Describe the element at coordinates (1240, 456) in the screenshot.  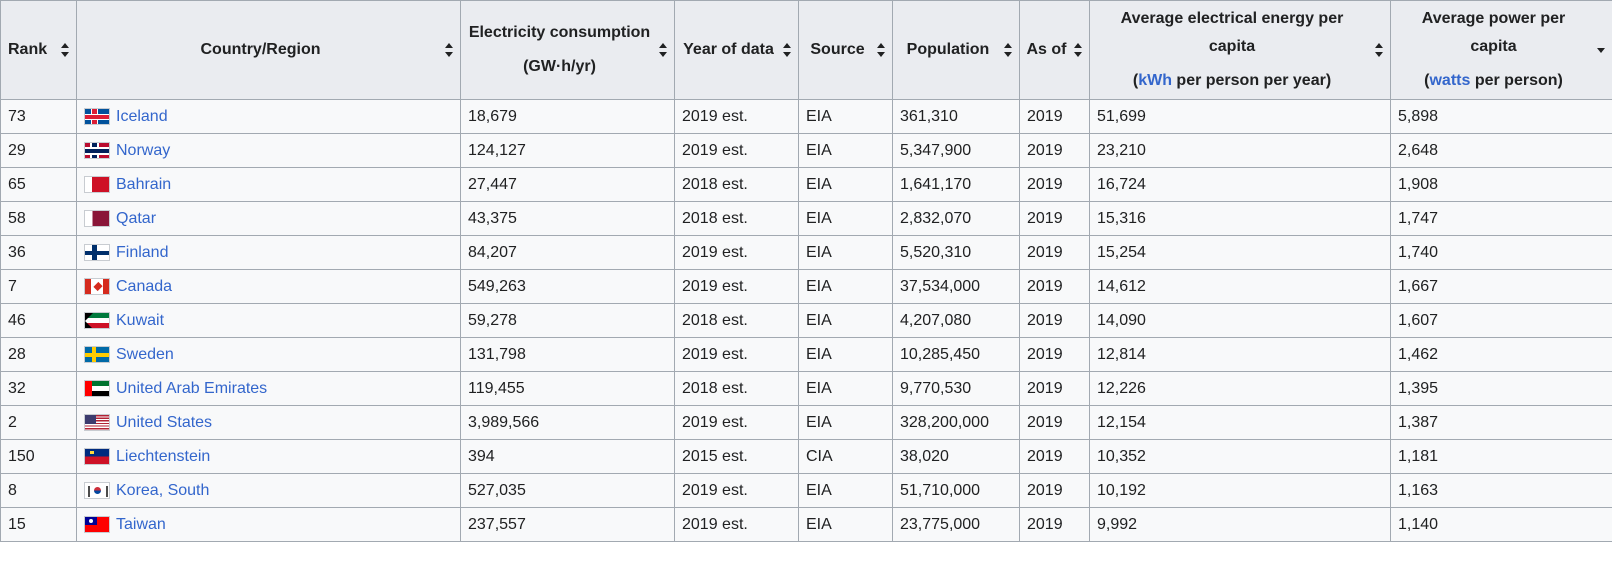
I see `cell-energy: 10,352` at that location.